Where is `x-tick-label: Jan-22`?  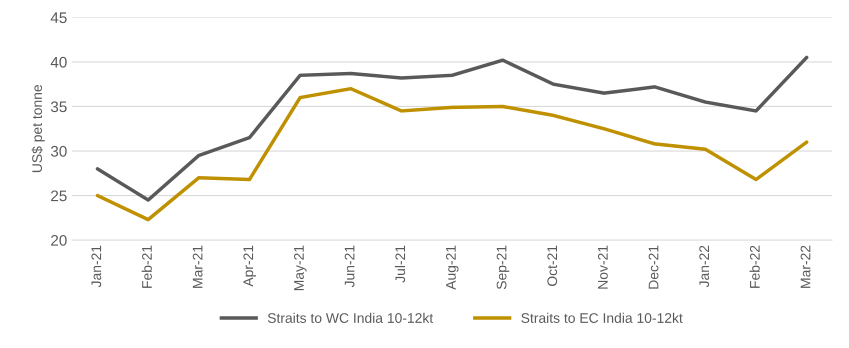 x-tick-label: Jan-22 is located at coordinates (704, 267).